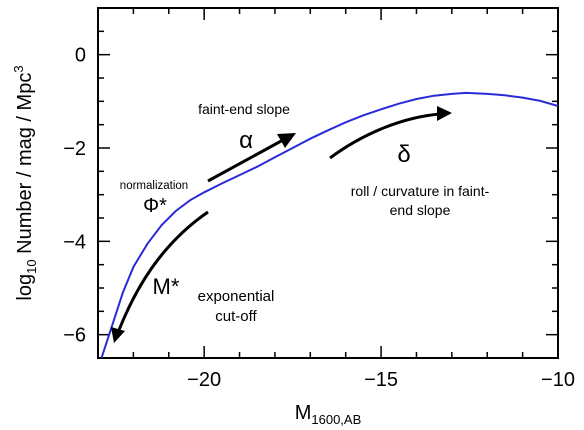 This screenshot has width=584, height=430. I want to click on y-tick-label: 0, so click(80, 56).